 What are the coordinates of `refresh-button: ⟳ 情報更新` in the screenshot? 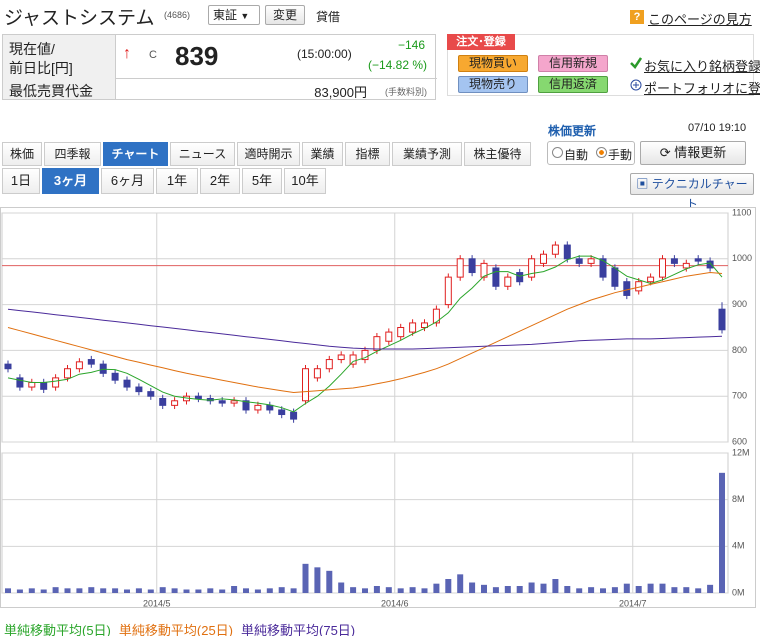 It's located at (693, 153).